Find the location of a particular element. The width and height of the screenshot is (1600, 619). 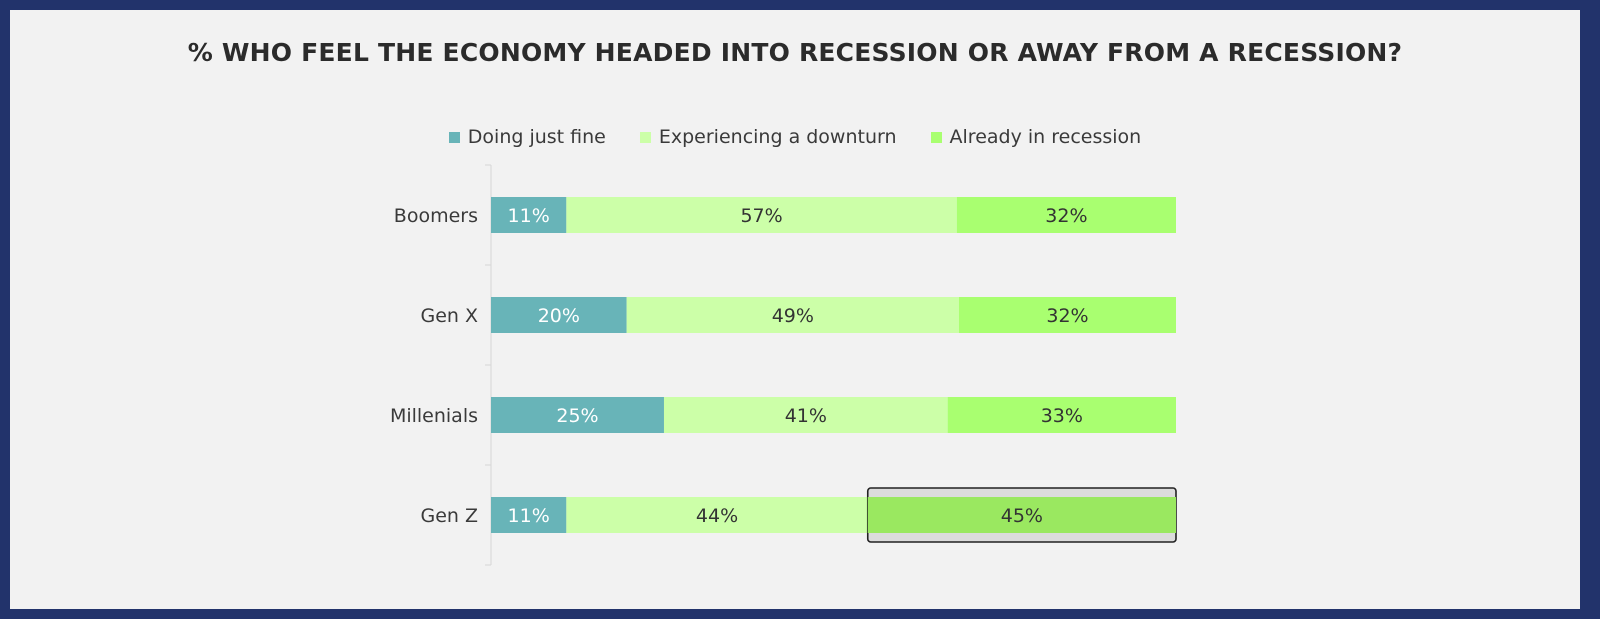

legend-label: Already in recession is located at coordinates (1045, 137).